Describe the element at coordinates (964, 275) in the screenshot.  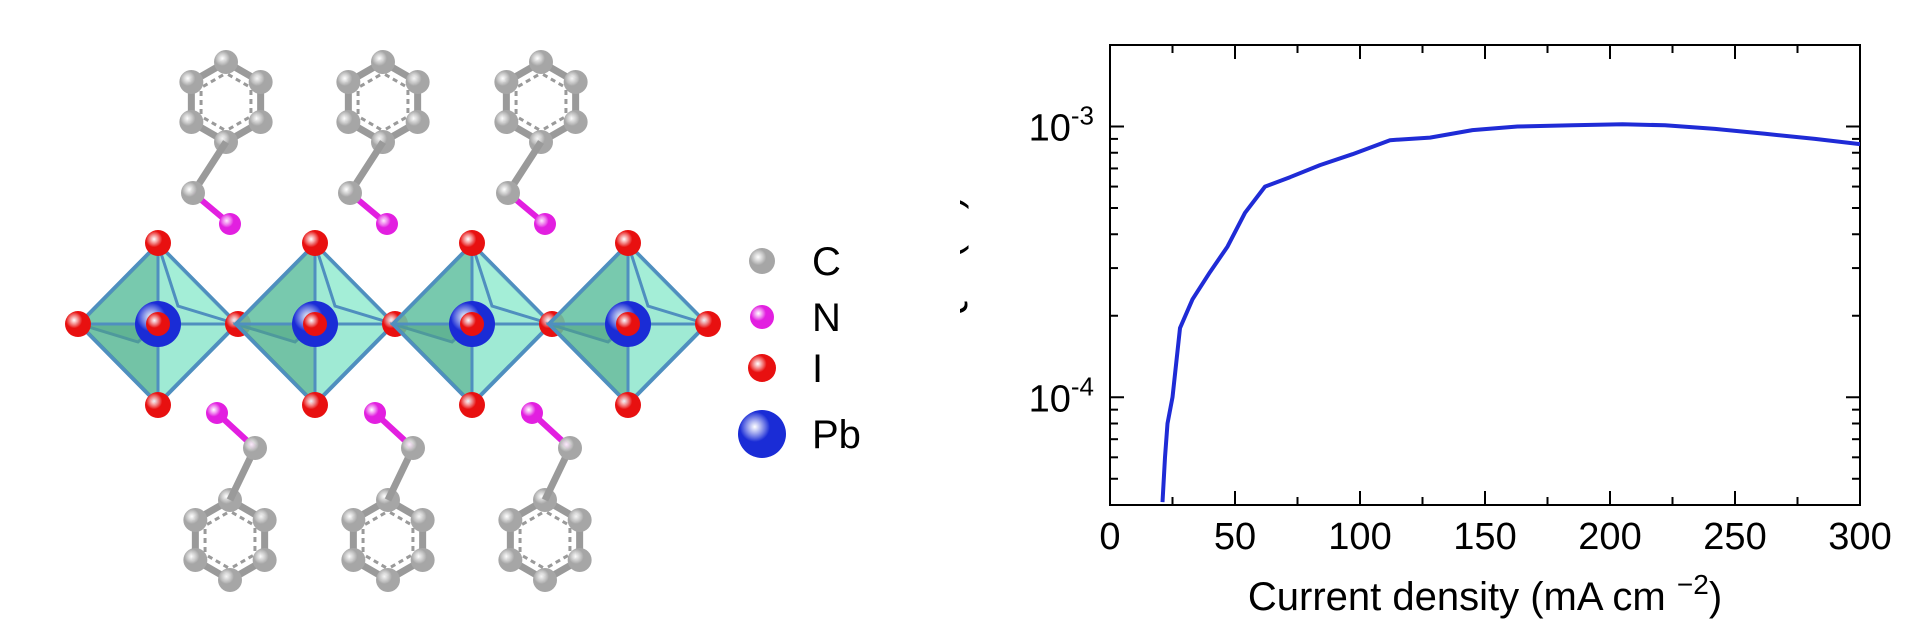
I see `y-axis-title: EQE (%)` at that location.